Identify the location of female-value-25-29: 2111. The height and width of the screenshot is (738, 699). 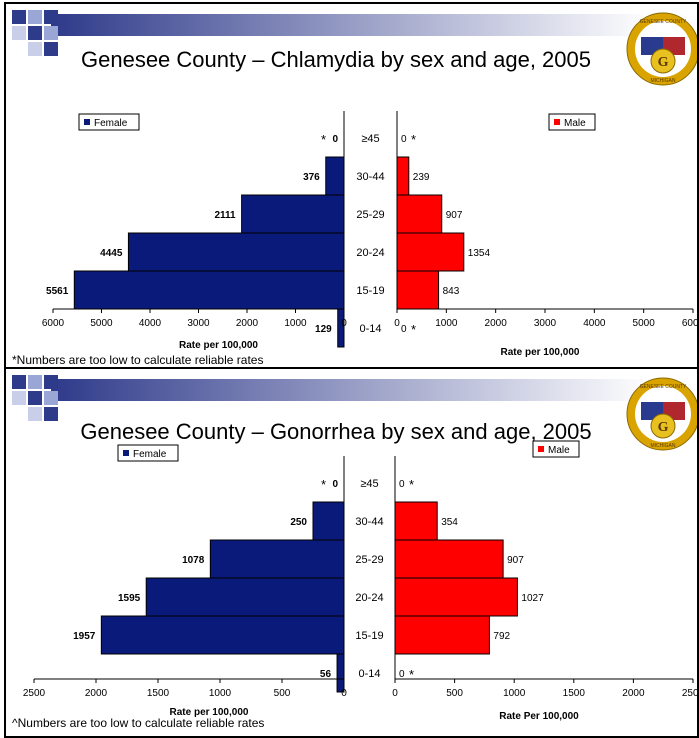
(225, 215).